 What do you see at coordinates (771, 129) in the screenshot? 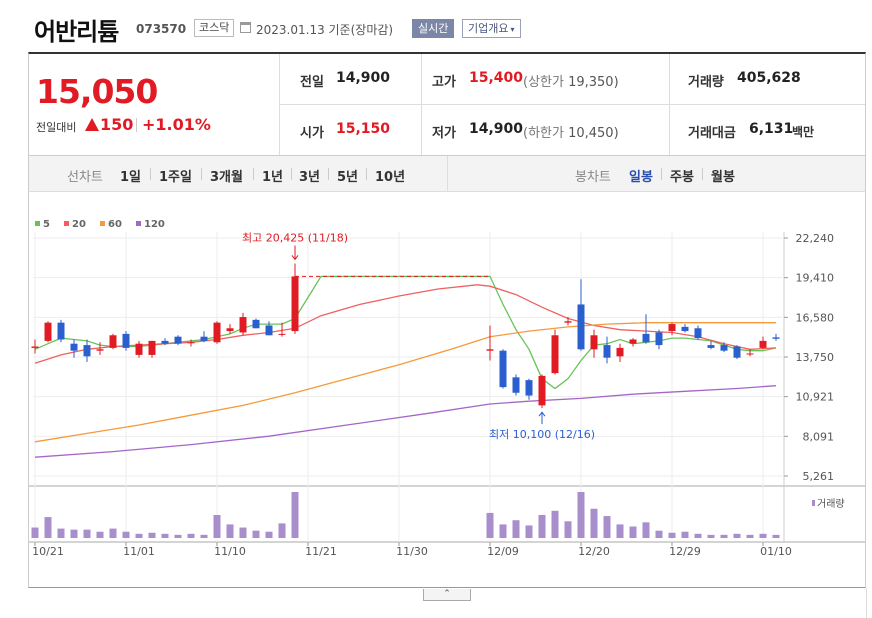
I see `amount-value: 6,131` at bounding box center [771, 129].